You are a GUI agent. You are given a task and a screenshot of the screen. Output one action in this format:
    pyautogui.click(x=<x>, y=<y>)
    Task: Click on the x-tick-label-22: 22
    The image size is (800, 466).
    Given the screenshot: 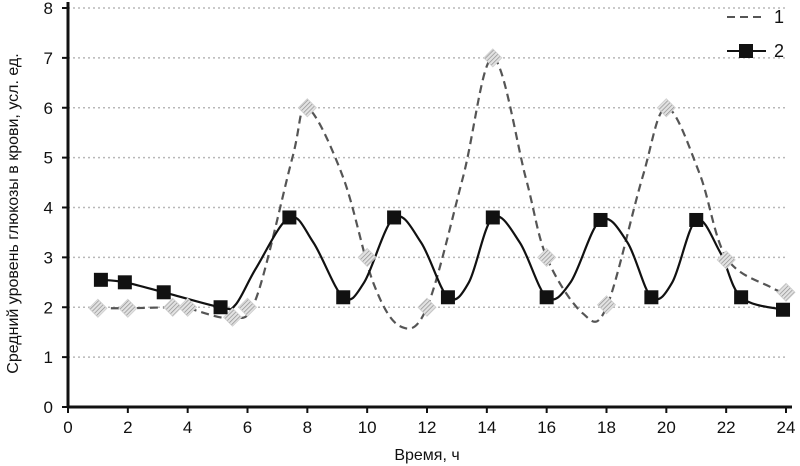 What is the action you would take?
    pyautogui.click(x=726, y=427)
    